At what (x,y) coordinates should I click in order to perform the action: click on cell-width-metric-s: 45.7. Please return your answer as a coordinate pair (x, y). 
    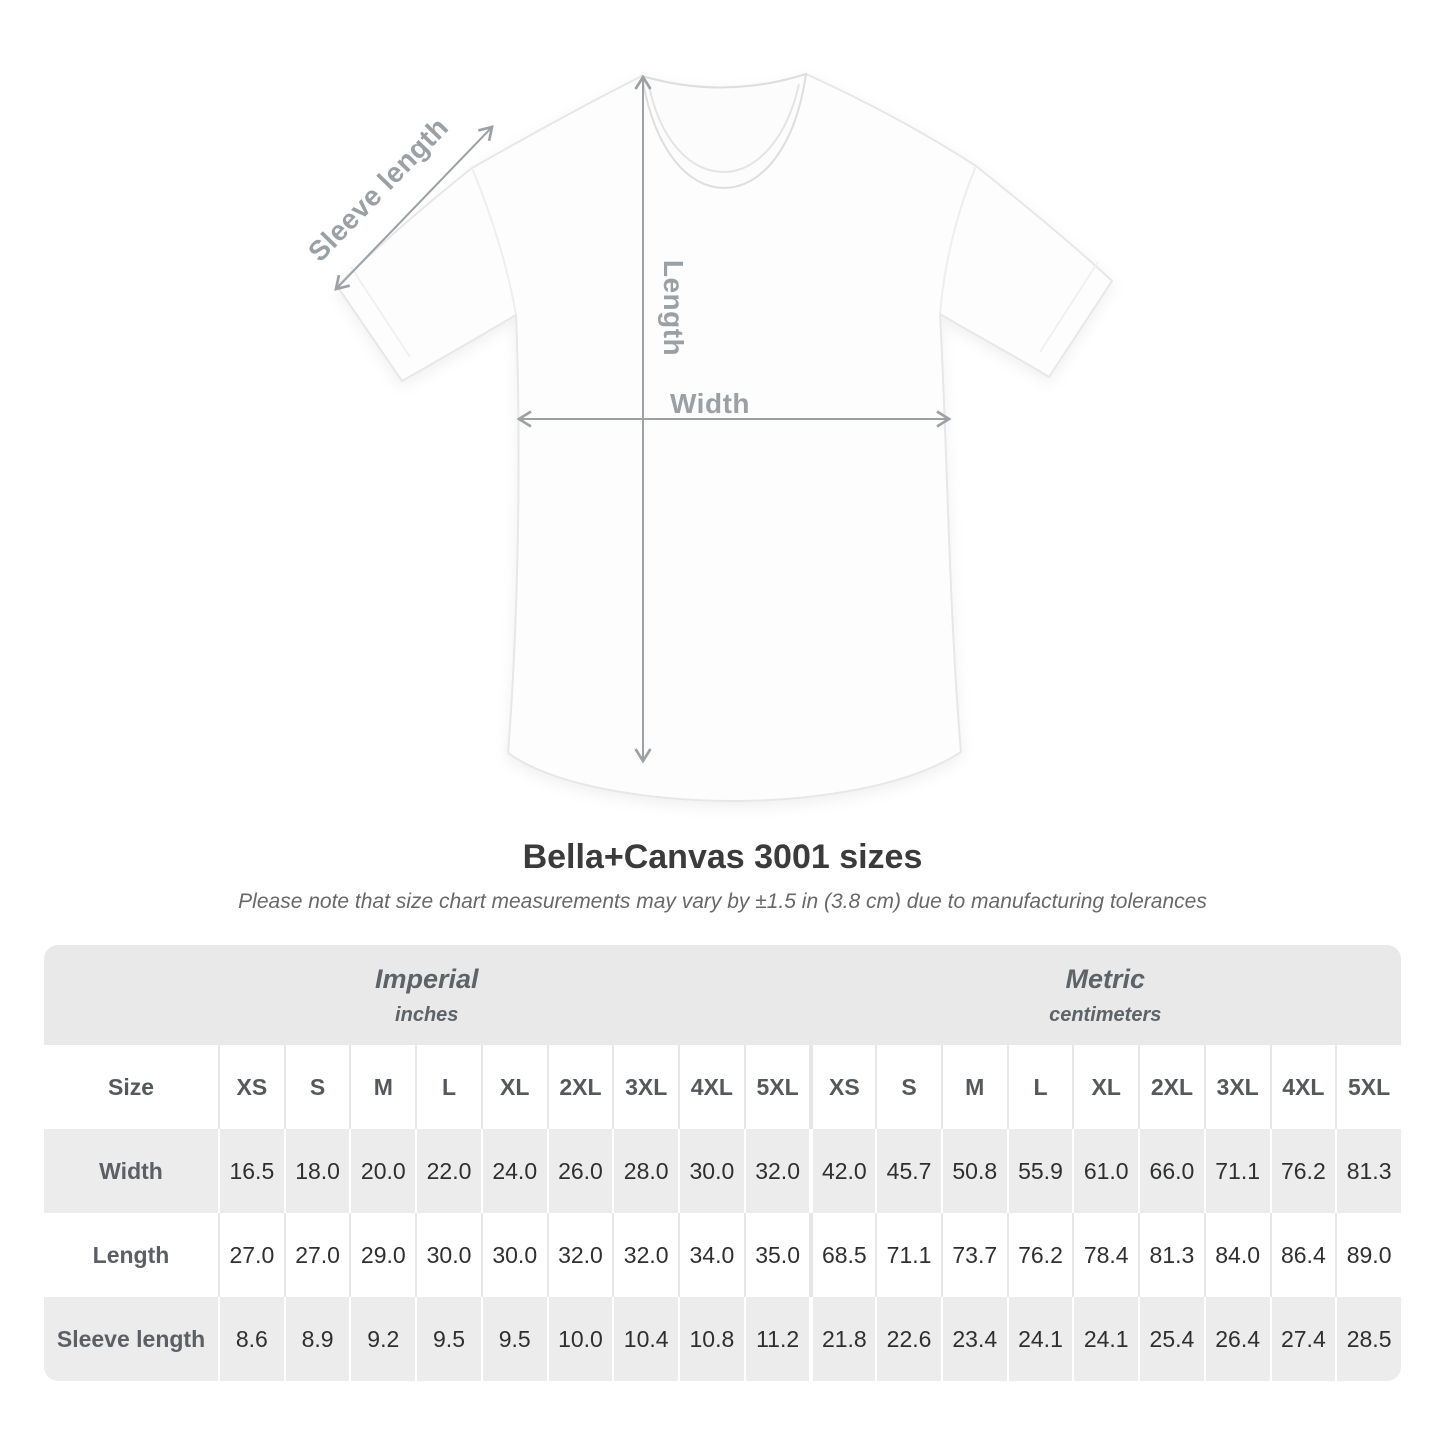
    Looking at the image, I should click on (908, 1171).